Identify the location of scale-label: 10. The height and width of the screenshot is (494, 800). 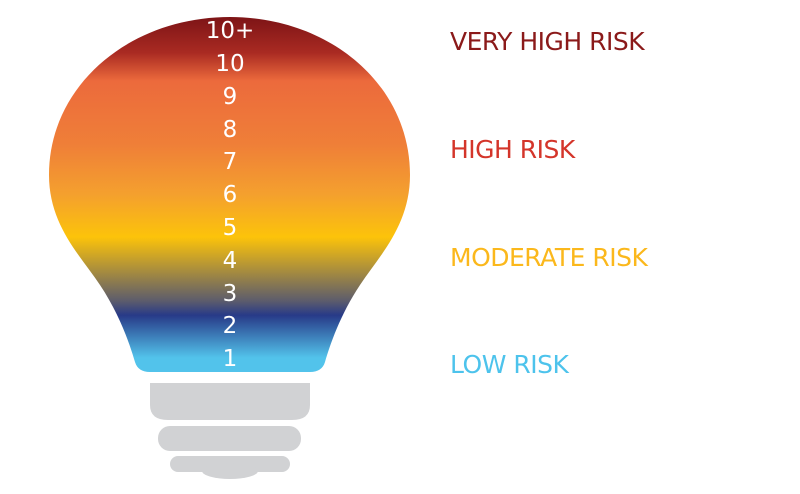
(230, 64).